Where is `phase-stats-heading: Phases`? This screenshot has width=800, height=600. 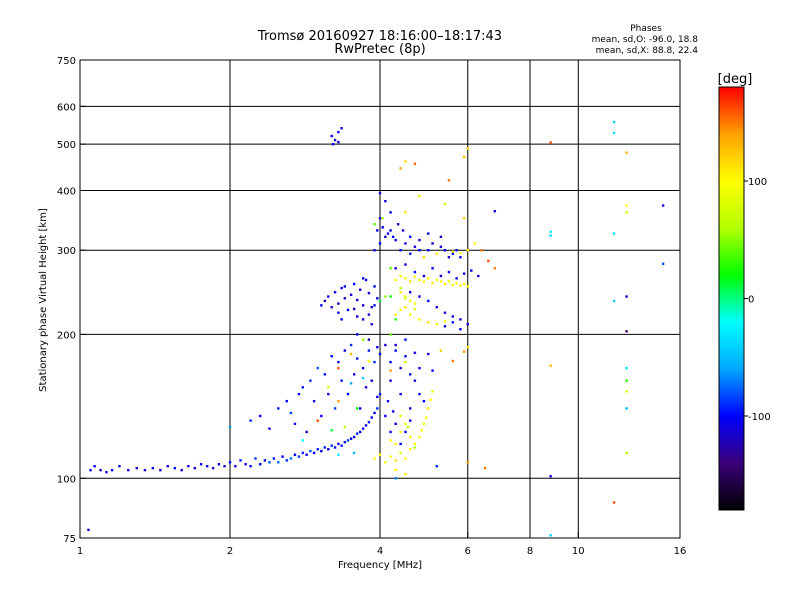 phase-stats-heading: Phases is located at coordinates (646, 29).